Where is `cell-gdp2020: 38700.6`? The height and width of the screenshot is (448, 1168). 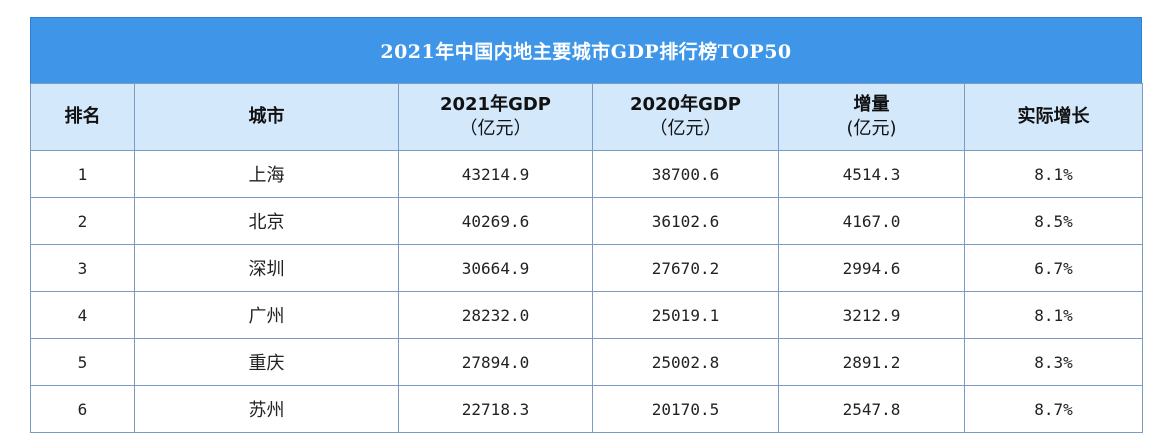 cell-gdp2020: 38700.6 is located at coordinates (685, 174).